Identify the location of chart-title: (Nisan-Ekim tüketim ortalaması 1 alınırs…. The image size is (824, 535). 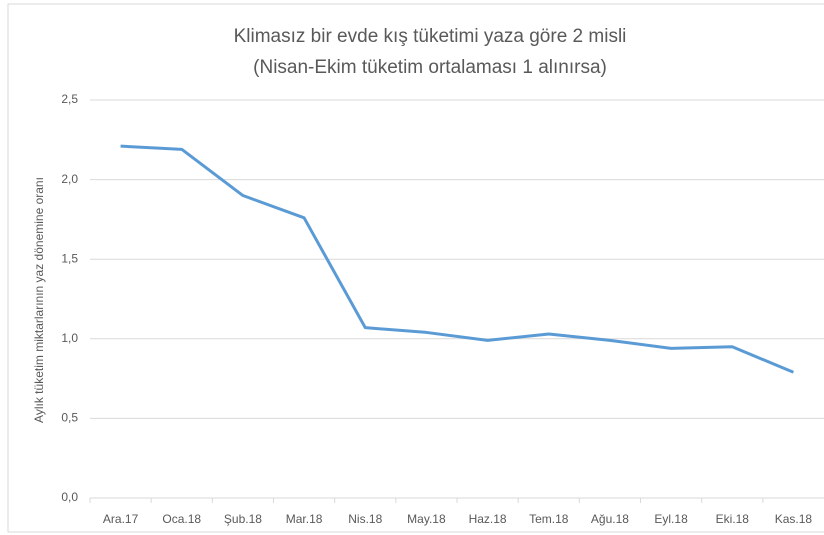
(430, 67).